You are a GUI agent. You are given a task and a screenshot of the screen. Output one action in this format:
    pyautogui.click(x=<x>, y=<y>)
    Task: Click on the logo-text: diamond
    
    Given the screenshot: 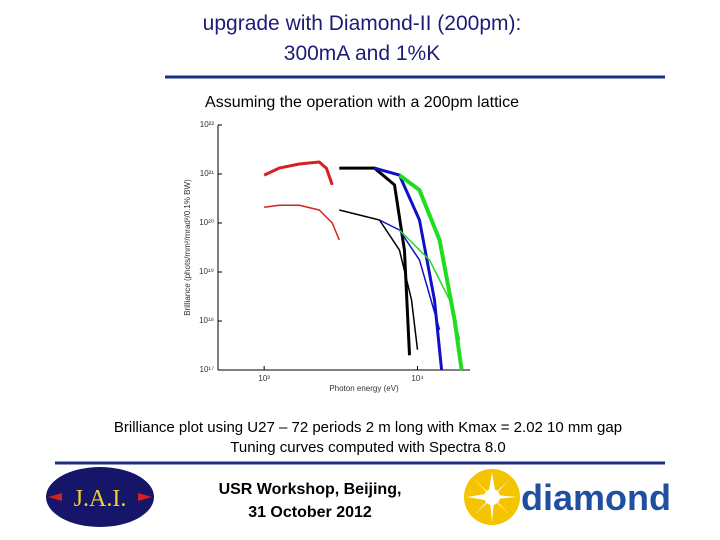 What is the action you would take?
    pyautogui.click(x=596, y=497)
    